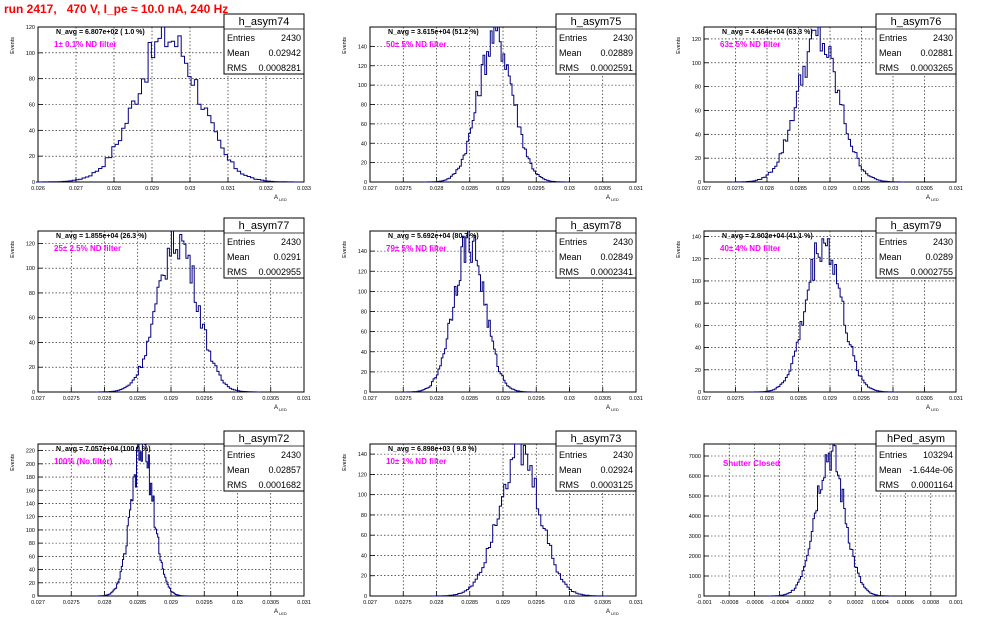  I want to click on x-tick-label: -0.0004, so click(779, 603).